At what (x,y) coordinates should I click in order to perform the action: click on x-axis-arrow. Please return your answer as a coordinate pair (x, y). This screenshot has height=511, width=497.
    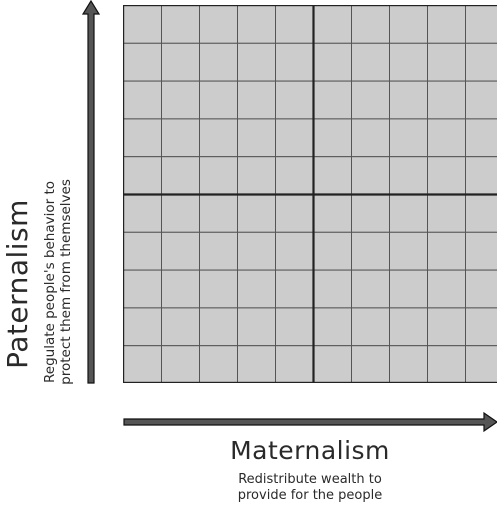
    Looking at the image, I should click on (310, 422).